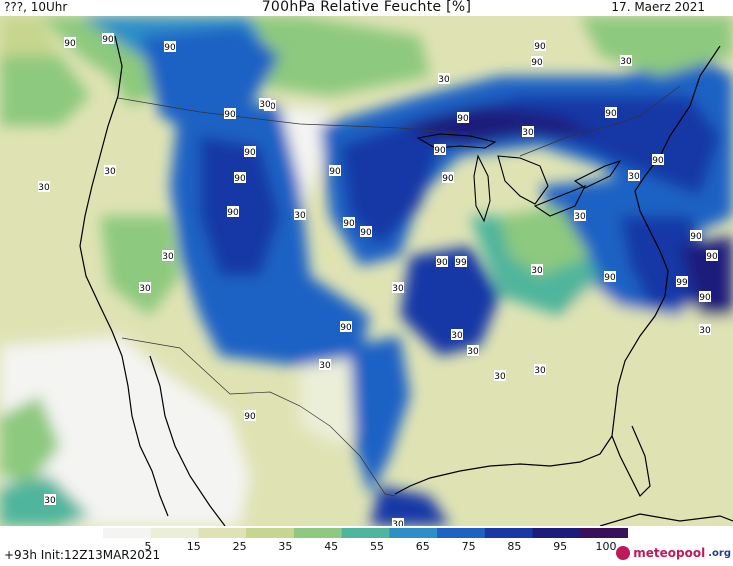  I want to click on colorbar-tick-label: 5, so click(148, 546).